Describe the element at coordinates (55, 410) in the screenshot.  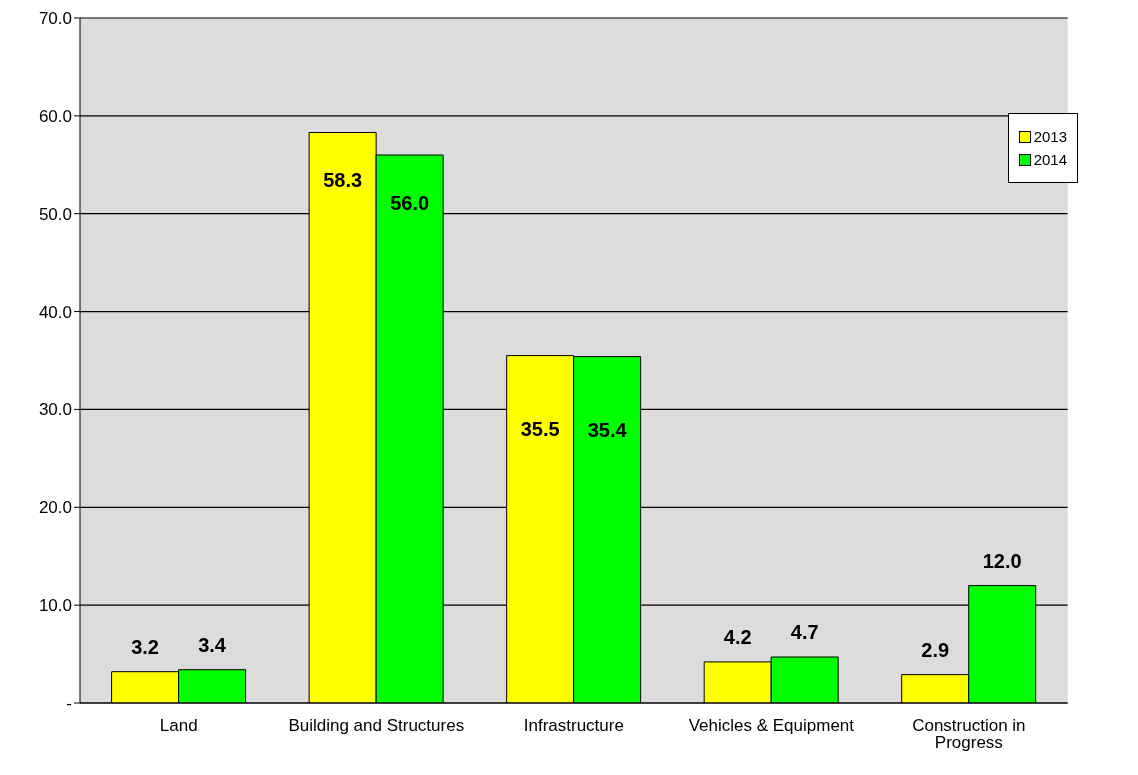
I see `y-tick-label: 30.0` at that location.